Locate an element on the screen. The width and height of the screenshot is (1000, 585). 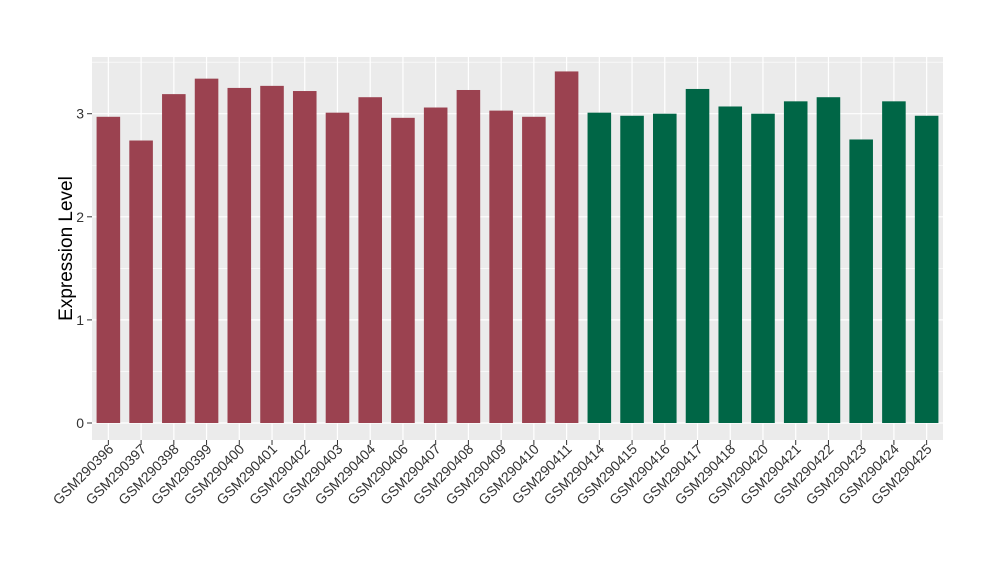
bar-GSM290402 is located at coordinates (304, 257).